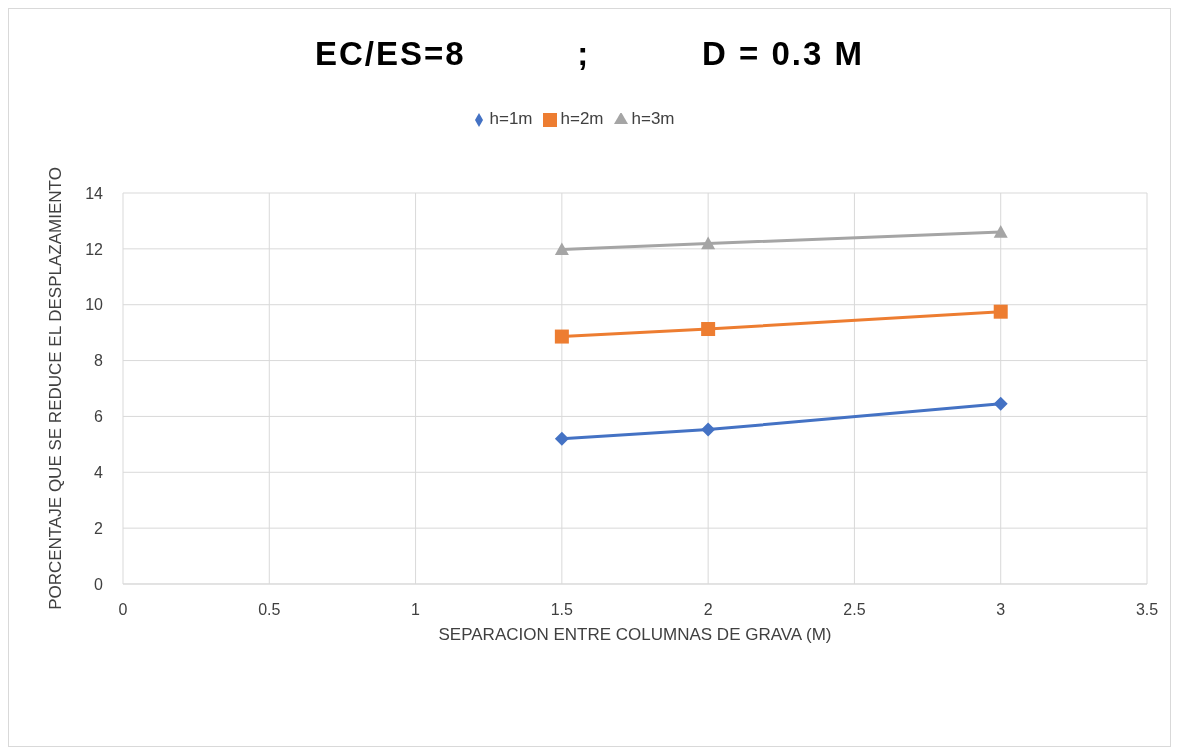 The height and width of the screenshot is (753, 1177). Describe the element at coordinates (635, 634) in the screenshot. I see `x-axis-title: SEPARACION ENTRE COLUMNAS DE GRAVA (M)` at that location.